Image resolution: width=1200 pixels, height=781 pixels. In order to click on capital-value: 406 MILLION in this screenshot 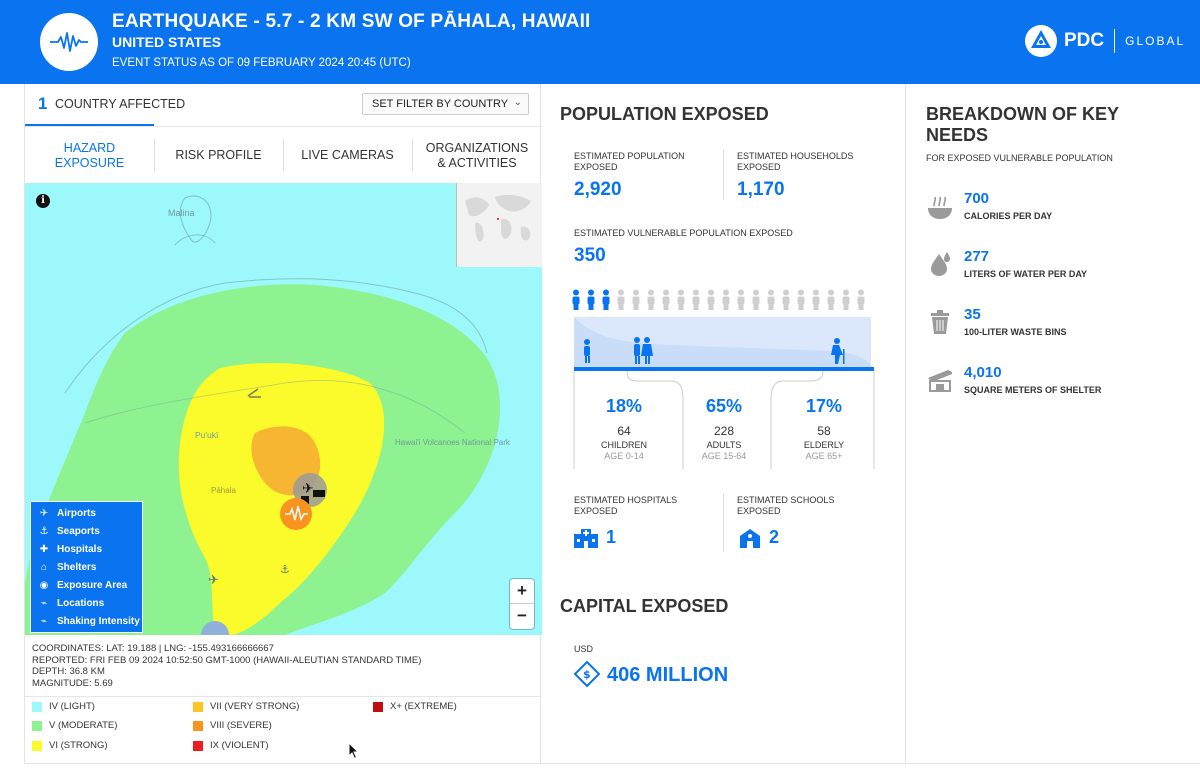, I will do `click(668, 675)`.